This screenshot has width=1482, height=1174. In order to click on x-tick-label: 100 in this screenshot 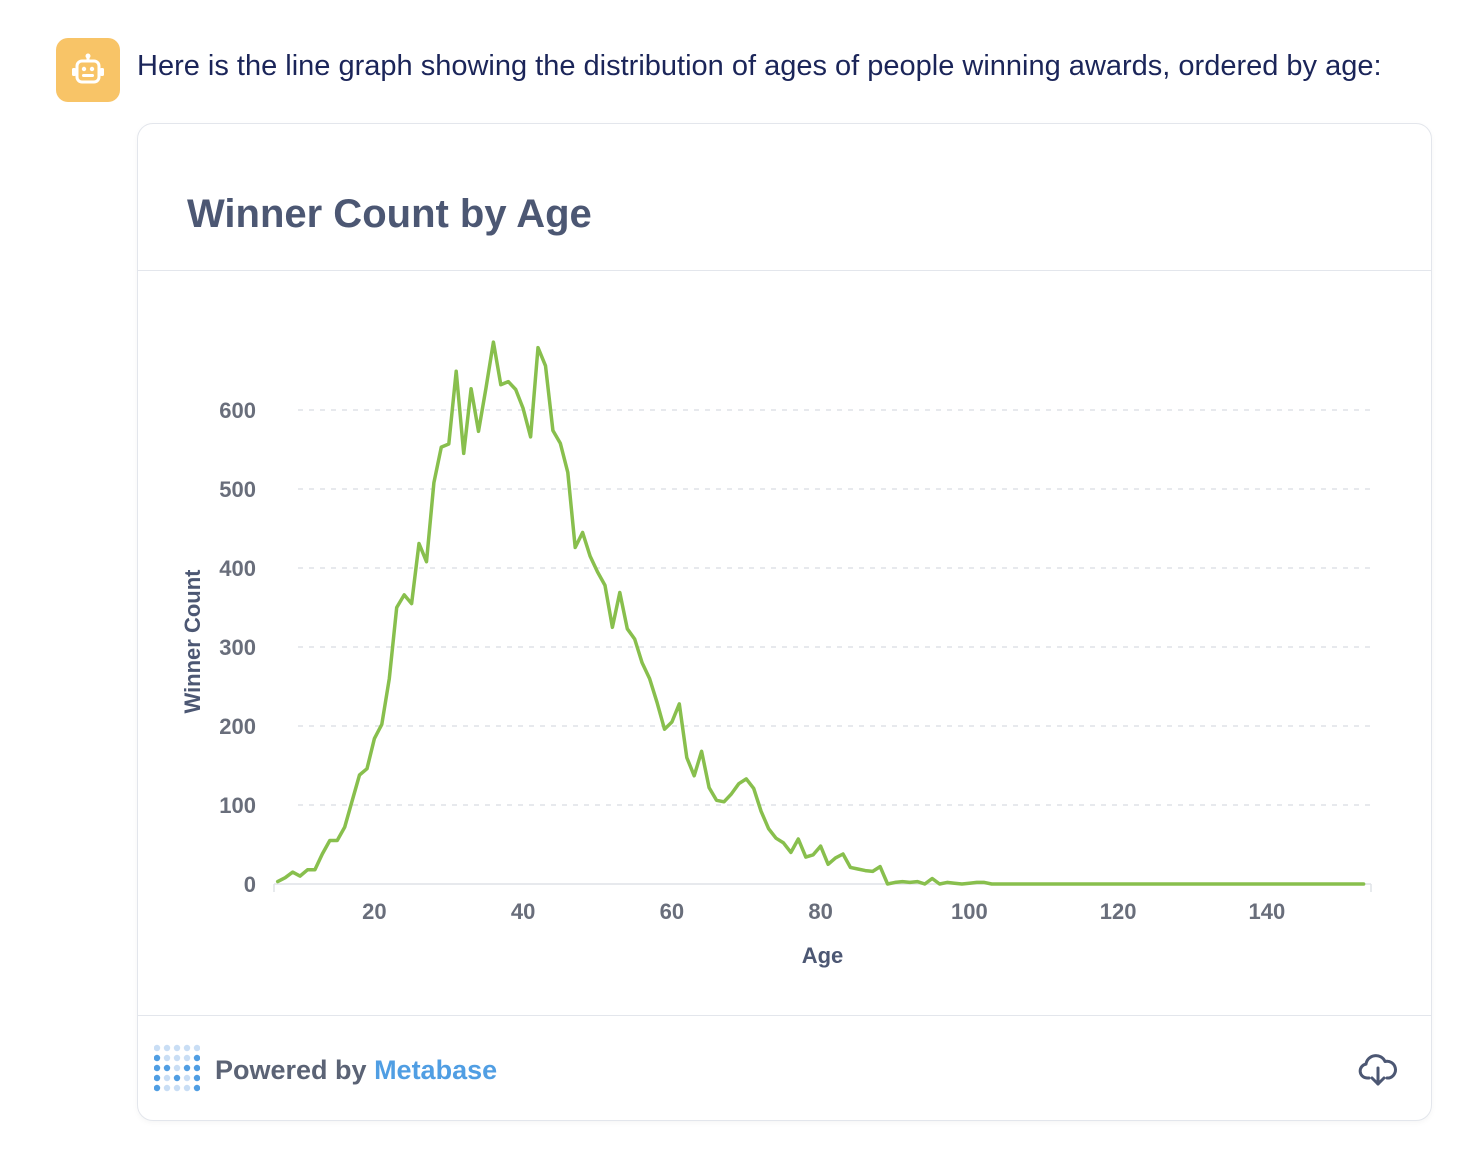, I will do `click(969, 911)`.